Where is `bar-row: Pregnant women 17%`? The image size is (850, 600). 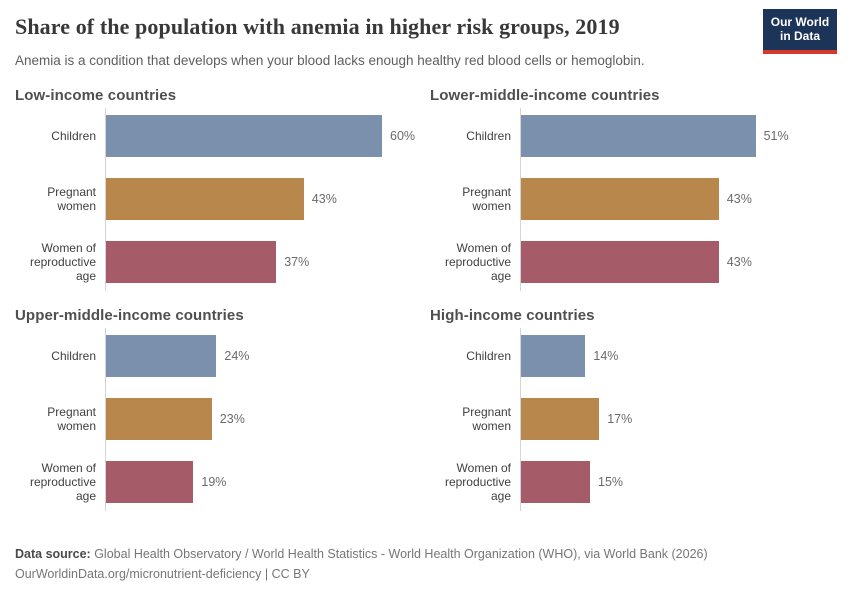 bar-row: Pregnant women 17% is located at coordinates (632, 419).